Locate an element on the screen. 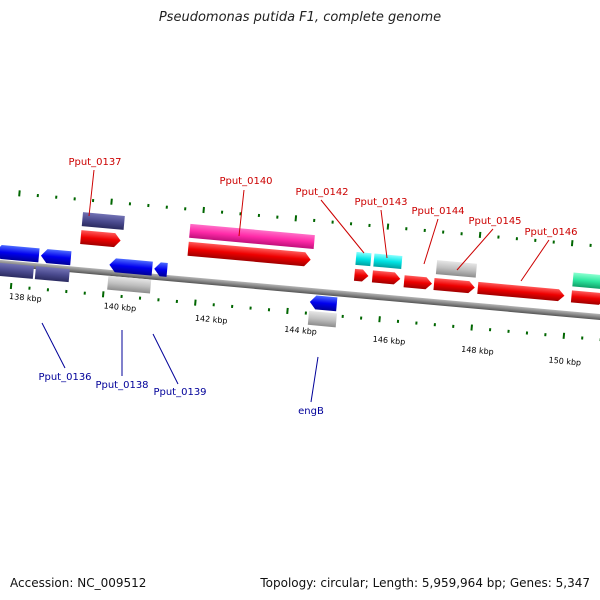  gene-label-pput_0145: Pput_0145 is located at coordinates (494, 221).